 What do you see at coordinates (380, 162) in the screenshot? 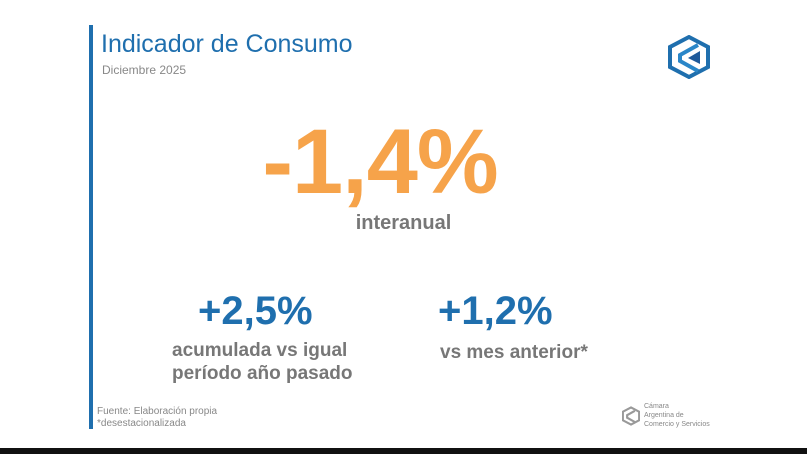
I see `main-value: -1,4%` at bounding box center [380, 162].